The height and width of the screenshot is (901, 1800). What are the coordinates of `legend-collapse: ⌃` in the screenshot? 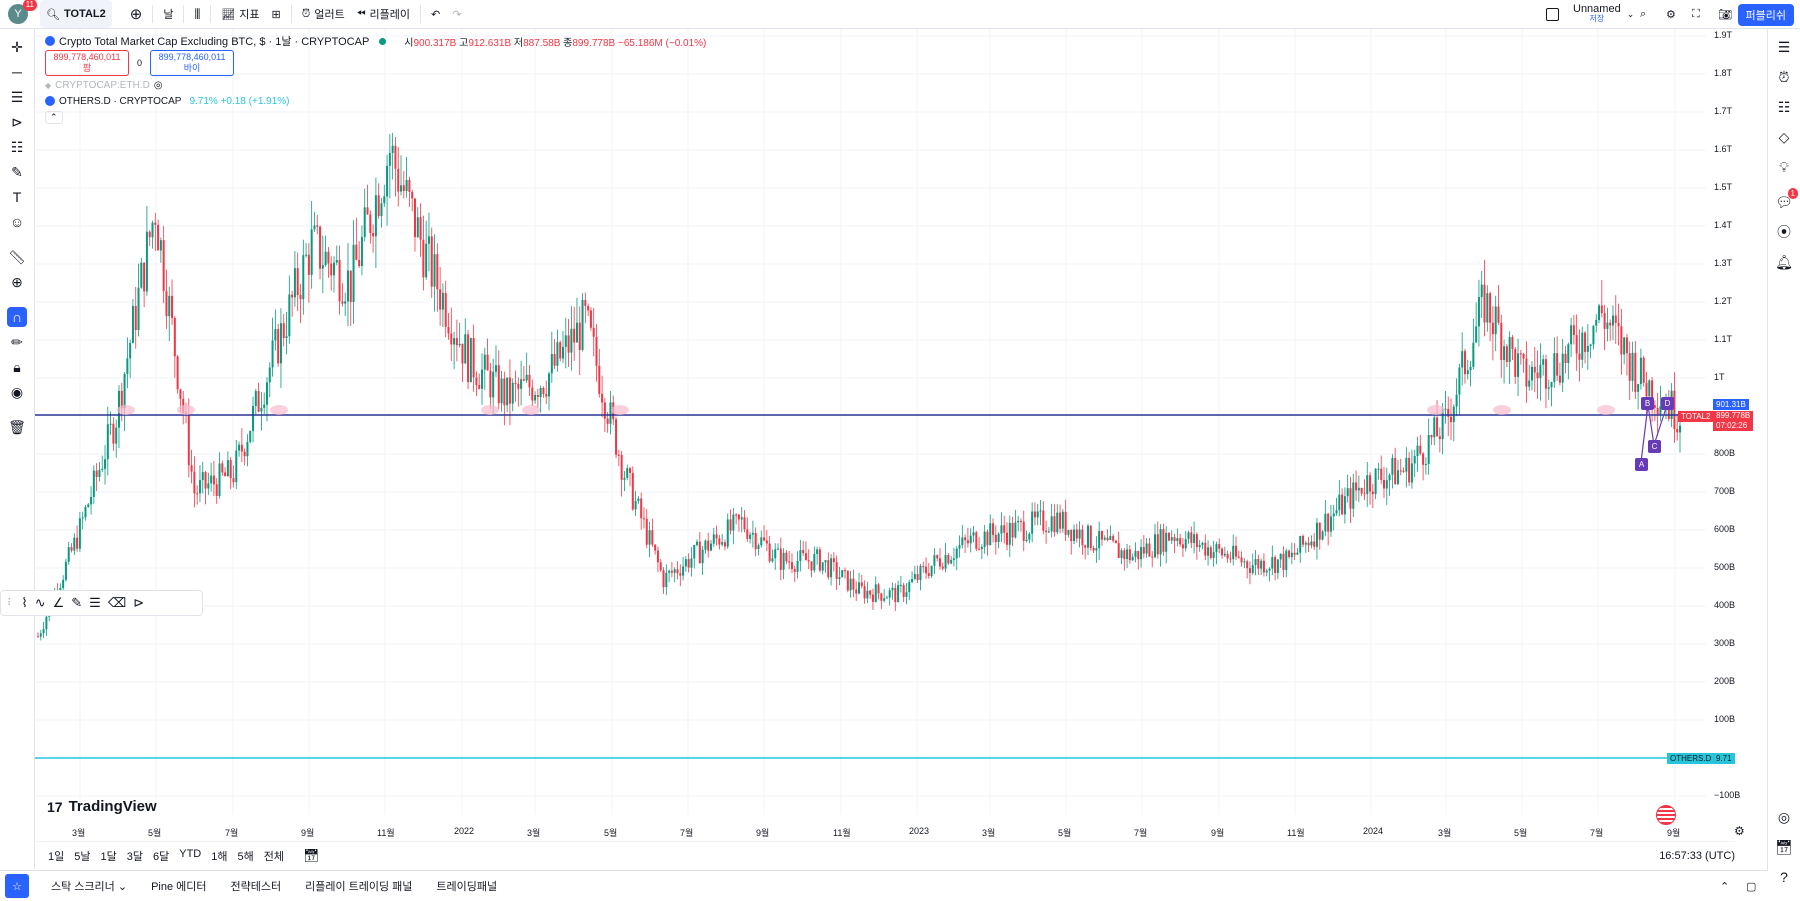 It's located at (375, 117).